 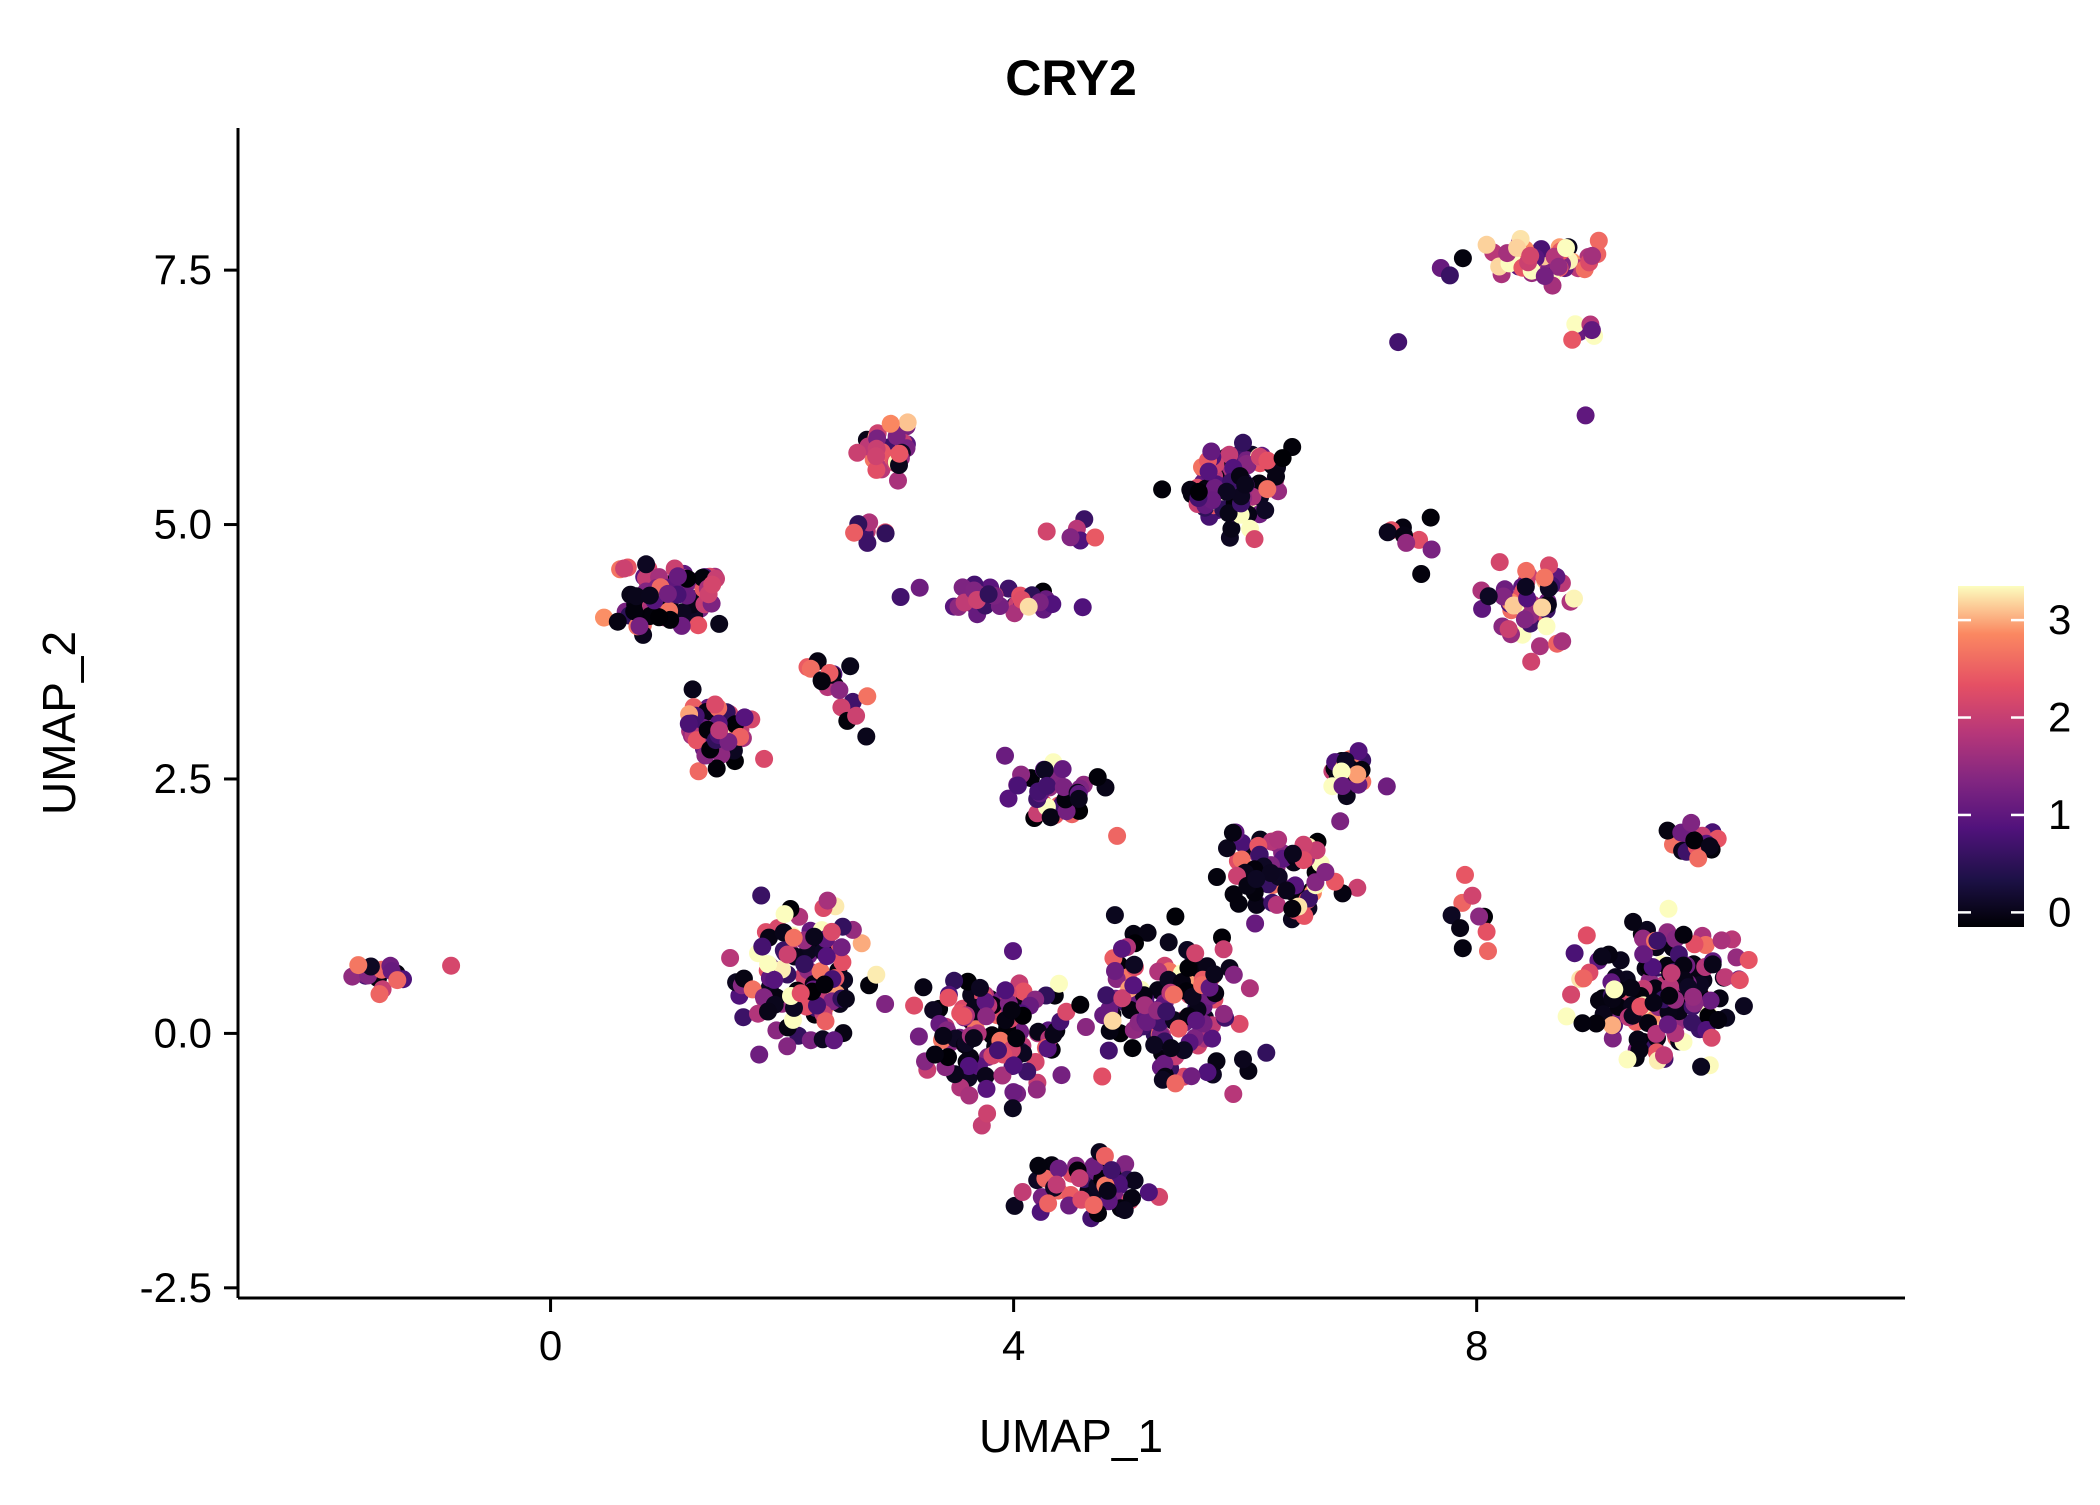 I want to click on x-tick-label: 4, so click(x=1013, y=1345).